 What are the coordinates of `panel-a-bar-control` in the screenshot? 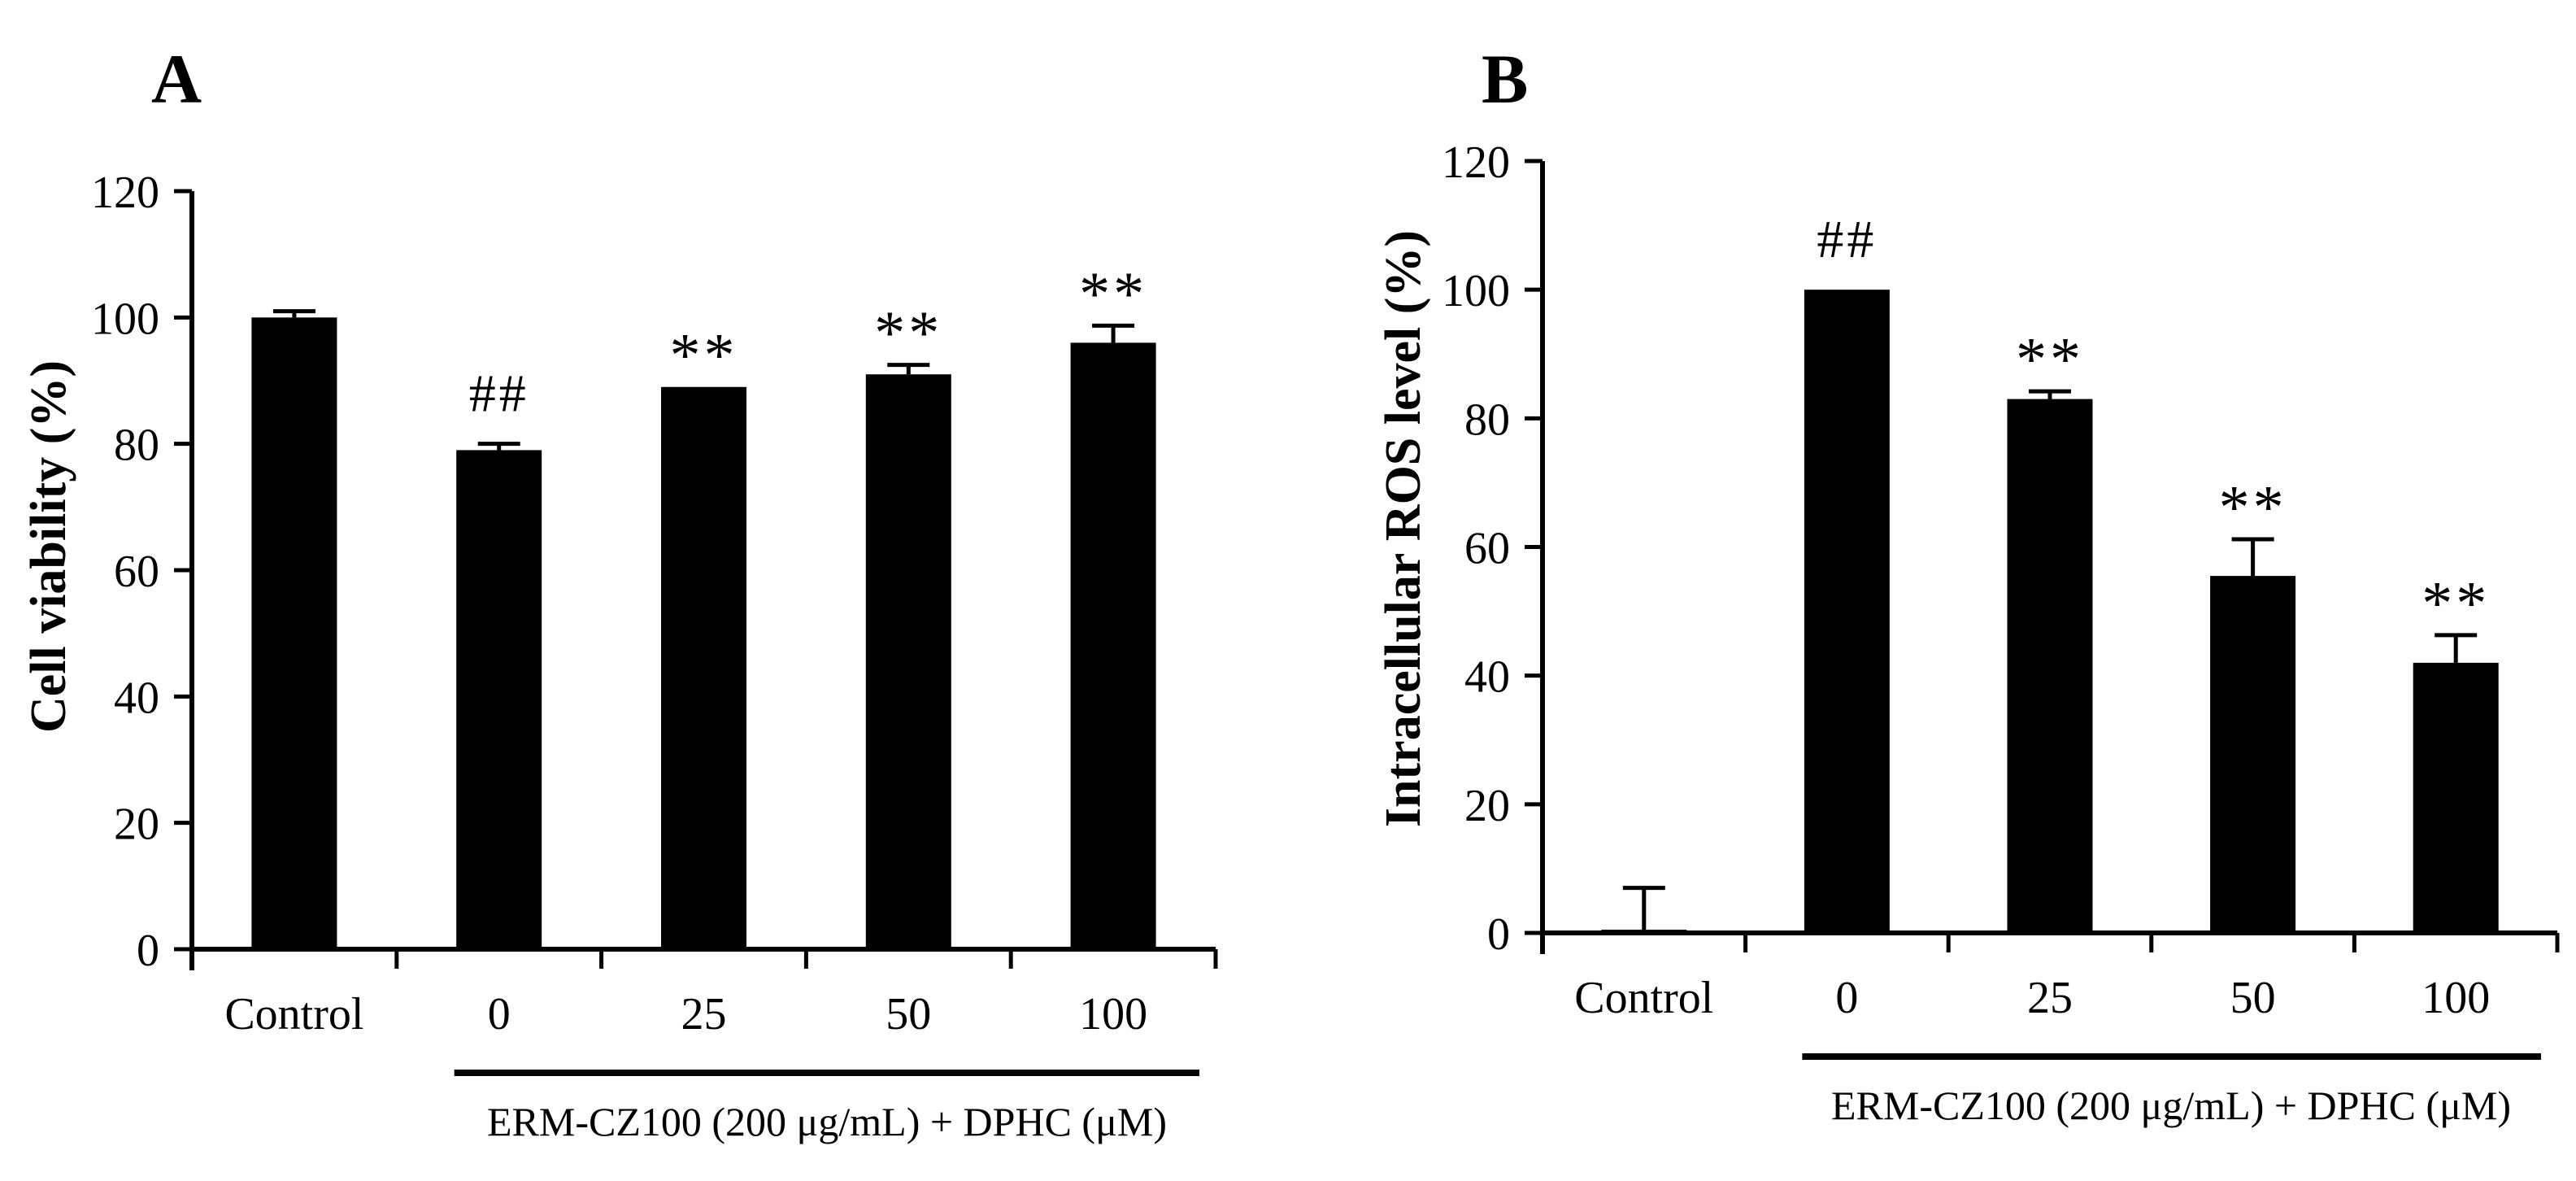 It's located at (294, 633).